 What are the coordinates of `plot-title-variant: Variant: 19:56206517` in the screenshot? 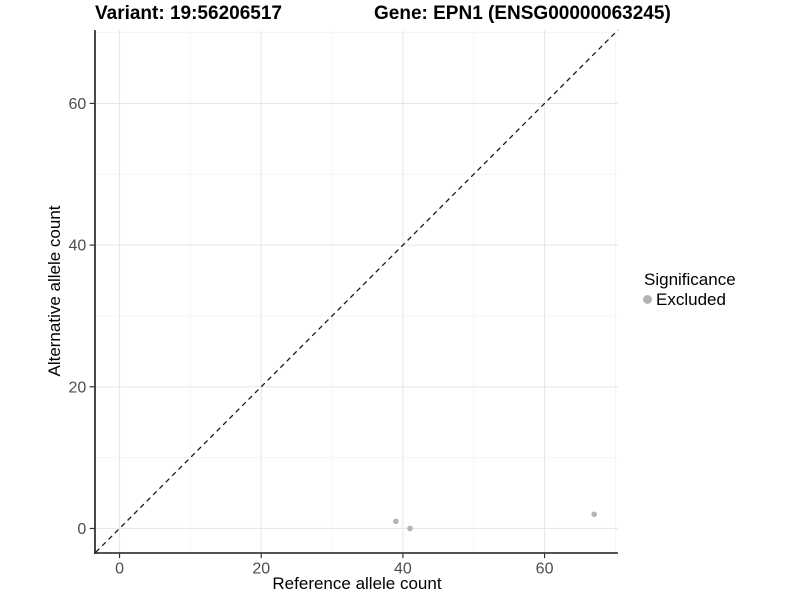 It's located at (188, 13).